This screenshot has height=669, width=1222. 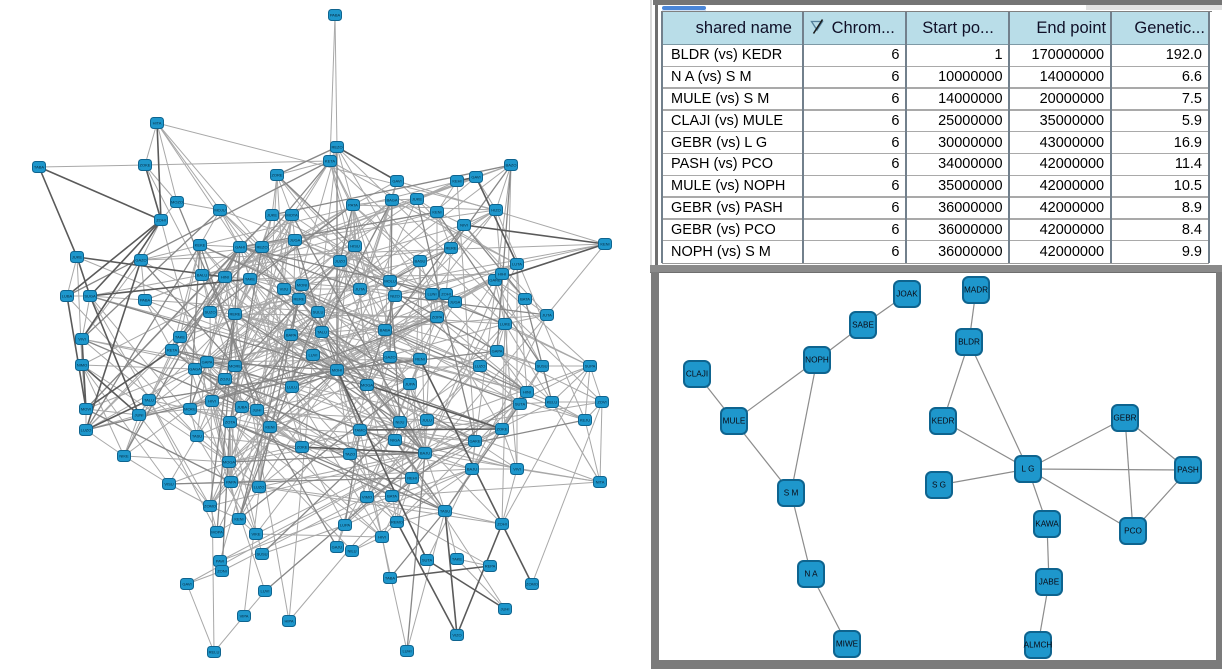 What do you see at coordinates (395, 440) in the screenshot?
I see `svg-text: NIGA` at bounding box center [395, 440].